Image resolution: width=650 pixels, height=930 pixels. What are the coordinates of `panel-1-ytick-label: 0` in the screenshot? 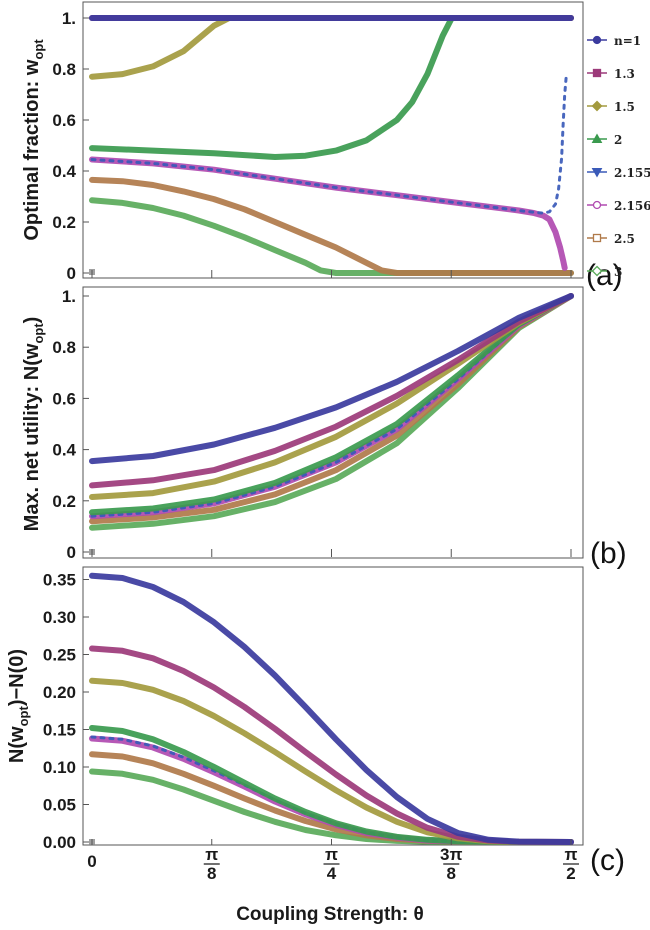 It's located at (71, 552).